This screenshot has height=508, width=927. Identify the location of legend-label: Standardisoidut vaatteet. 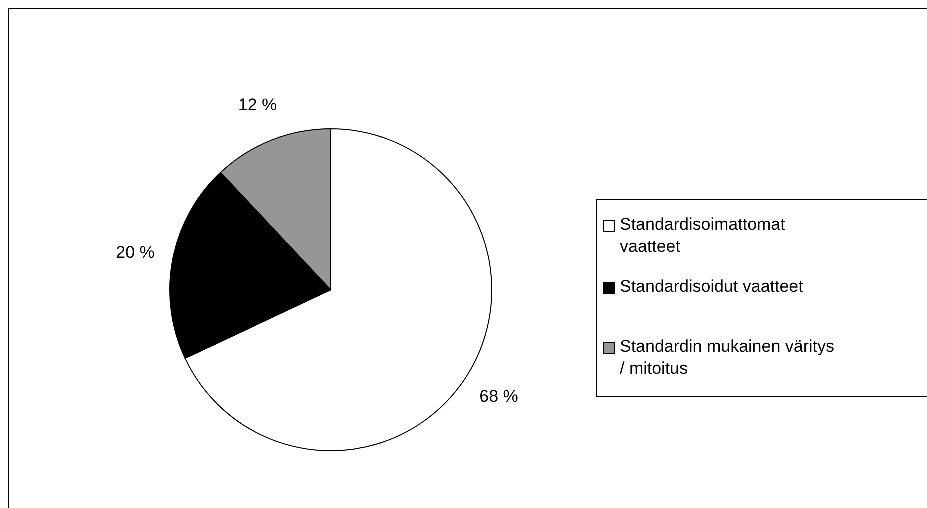
(712, 287).